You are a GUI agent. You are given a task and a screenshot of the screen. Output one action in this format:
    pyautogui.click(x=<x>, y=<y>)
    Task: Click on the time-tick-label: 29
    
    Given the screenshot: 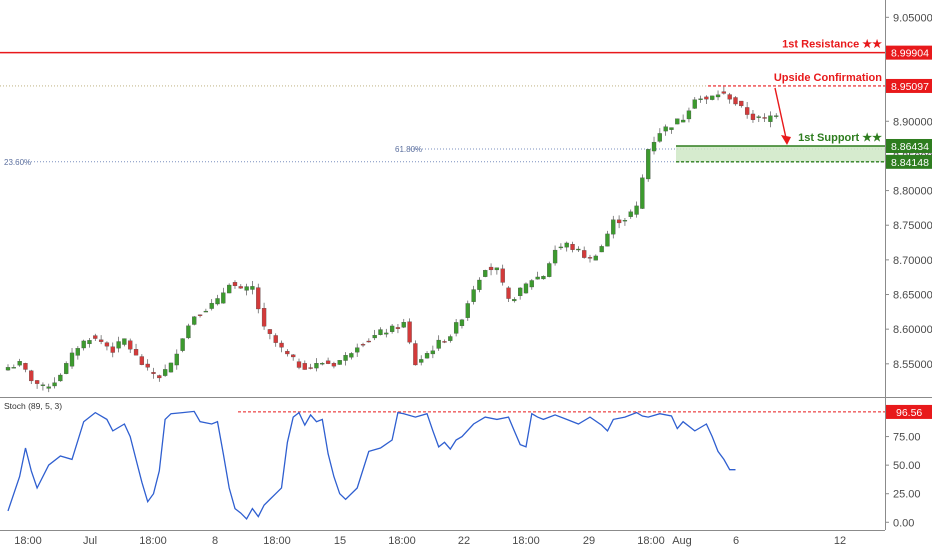 What is the action you would take?
    pyautogui.click(x=589, y=541)
    